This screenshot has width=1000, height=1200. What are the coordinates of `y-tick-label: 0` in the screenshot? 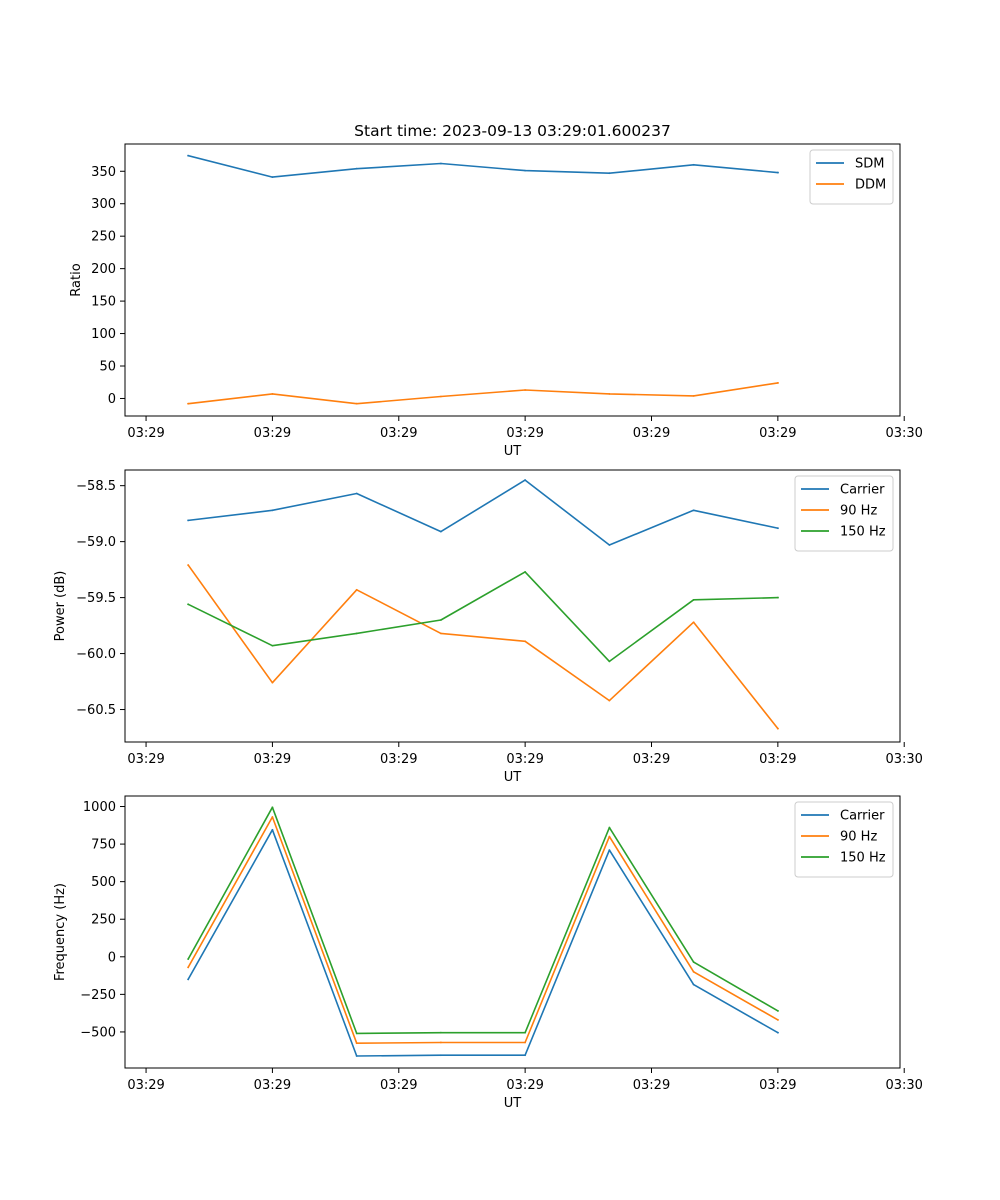 It's located at (112, 957).